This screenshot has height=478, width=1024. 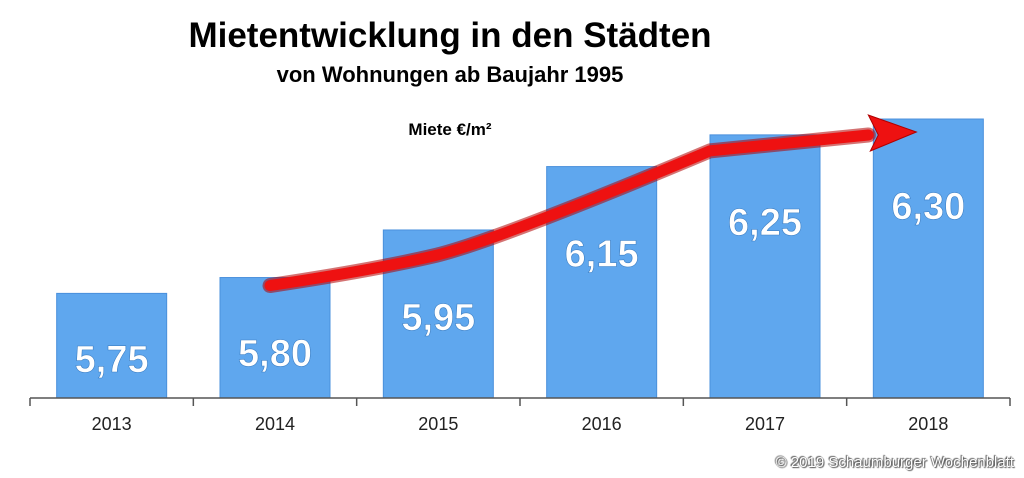 What do you see at coordinates (602, 255) in the screenshot?
I see `data-label-2016: 6,15` at bounding box center [602, 255].